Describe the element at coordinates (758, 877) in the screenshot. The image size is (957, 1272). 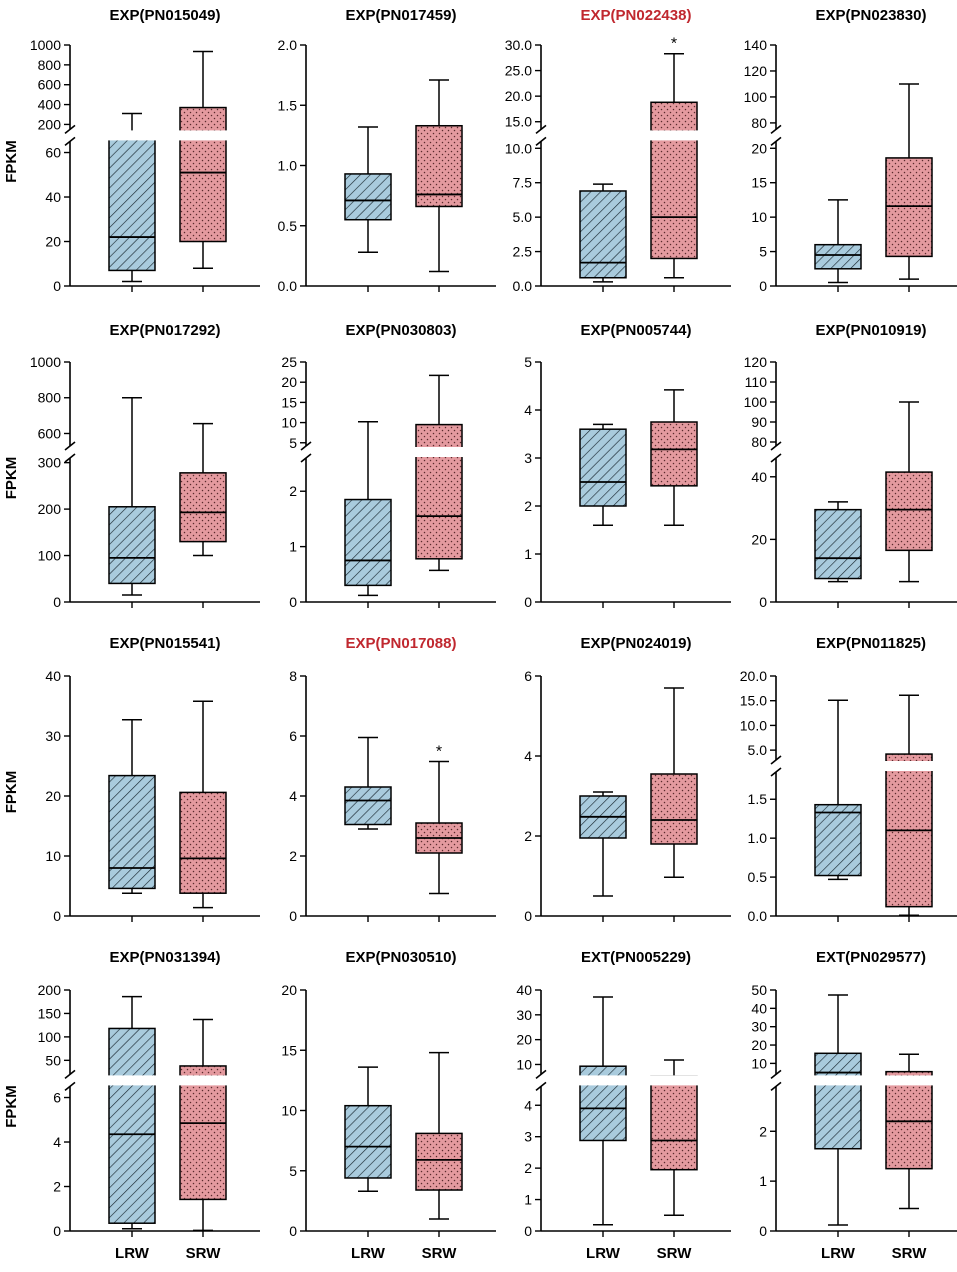
I see `y-tick-label: 0.5` at that location.